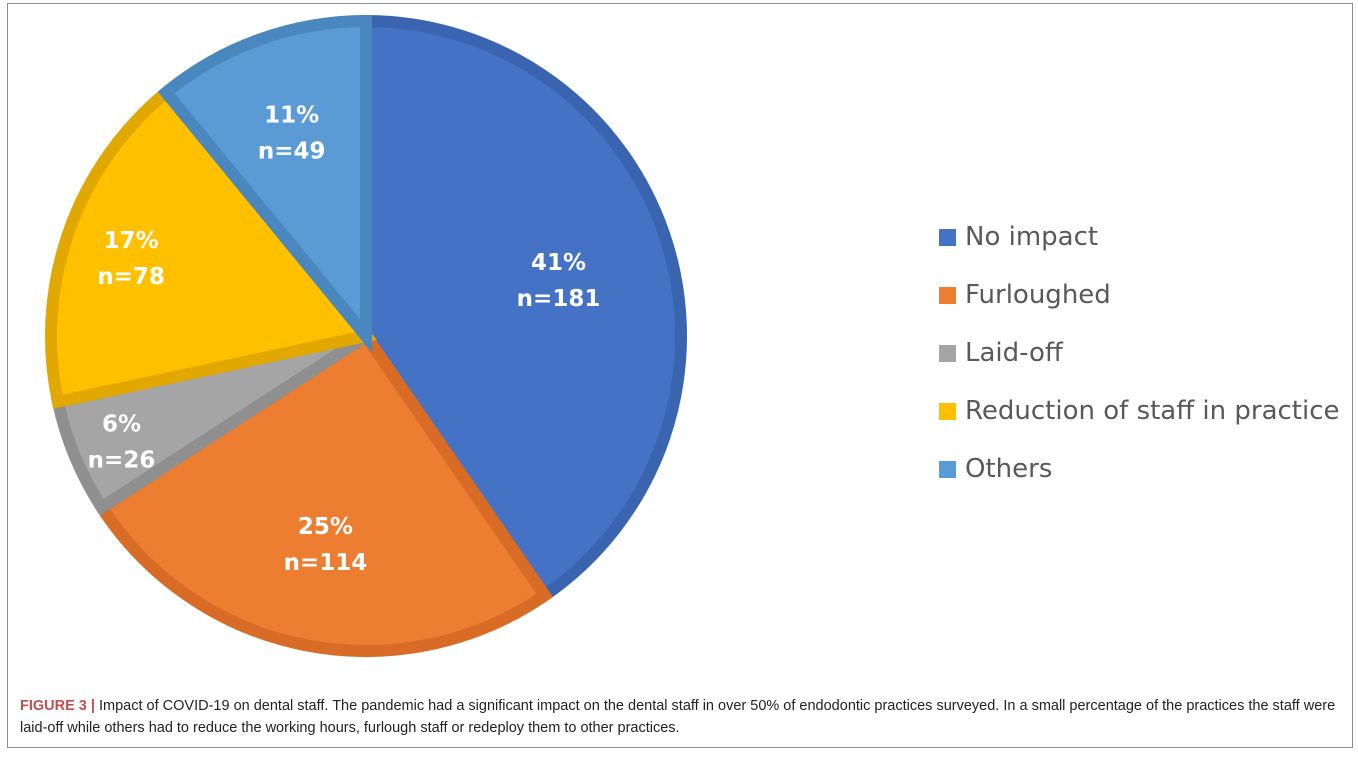 The height and width of the screenshot is (758, 1358). Describe the element at coordinates (323, 492) in the screenshot. I see `pie-slice-furloughed` at that location.